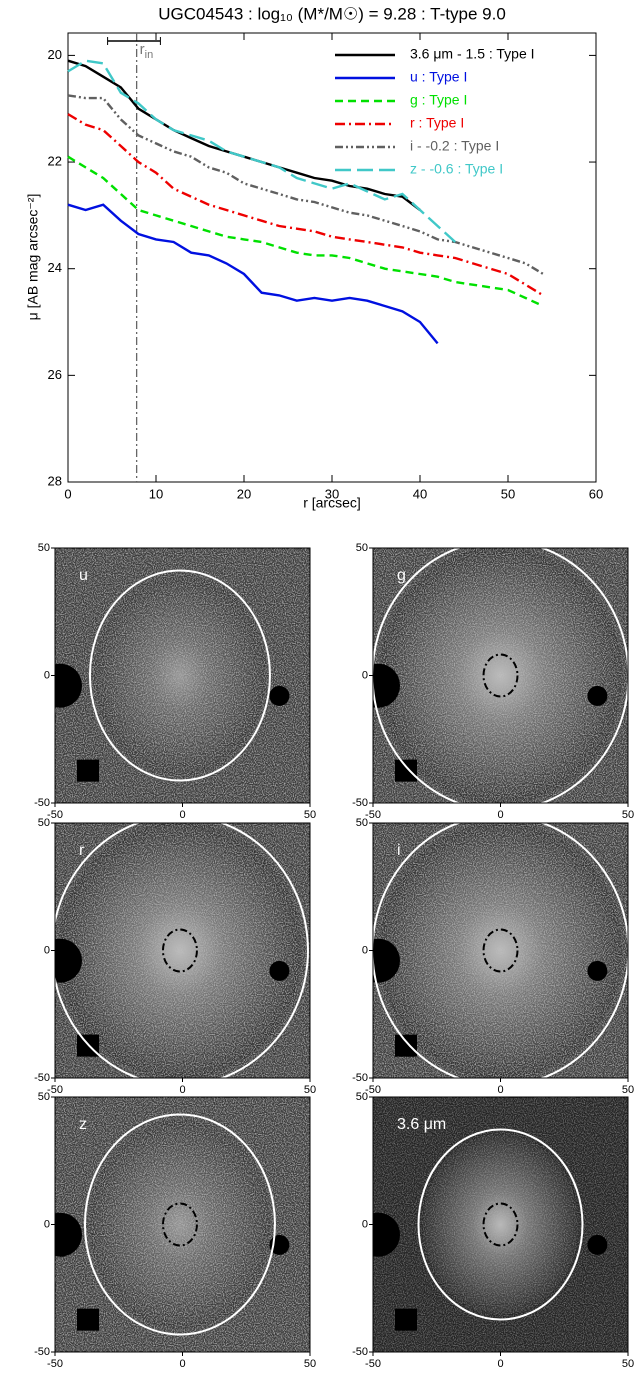 This screenshot has height=1382, width=639. Describe the element at coordinates (149, 55) in the screenshot. I see `r-in-label-sub: in` at that location.